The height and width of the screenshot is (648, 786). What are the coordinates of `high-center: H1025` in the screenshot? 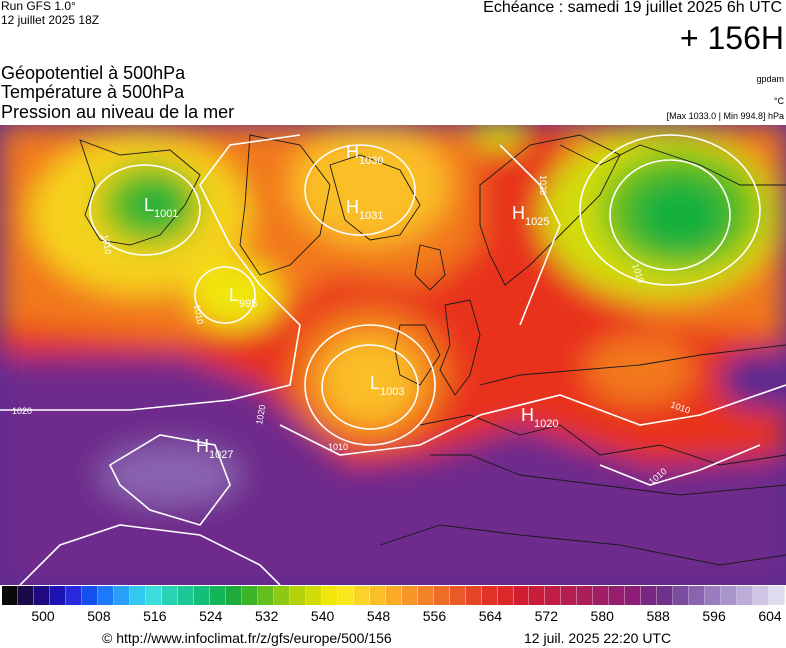 It's located at (530, 215).